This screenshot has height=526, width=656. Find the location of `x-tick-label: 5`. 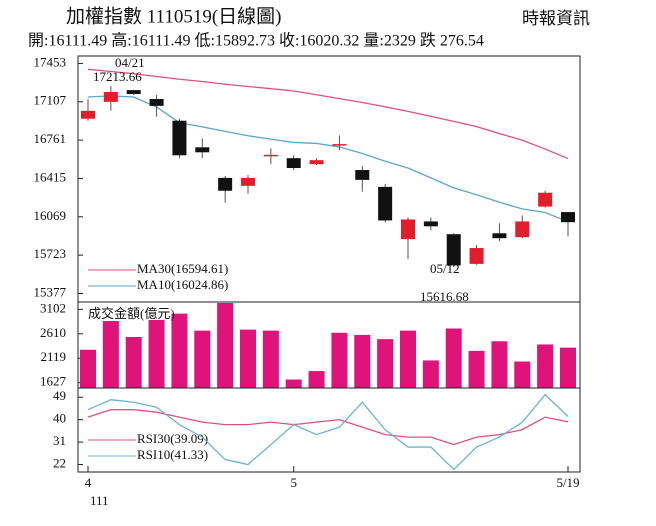

x-tick-label: 5 is located at coordinates (293, 482).